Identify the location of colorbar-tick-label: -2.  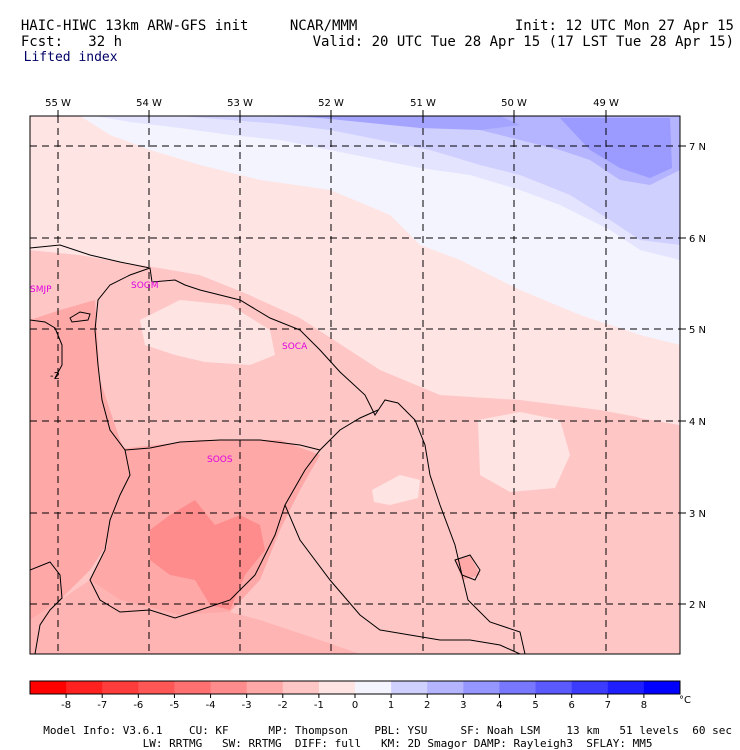
(283, 705).